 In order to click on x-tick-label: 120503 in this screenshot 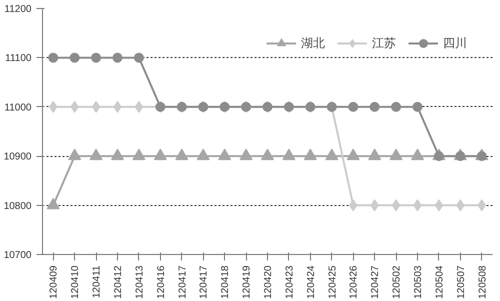, I will do `click(418, 282)`.